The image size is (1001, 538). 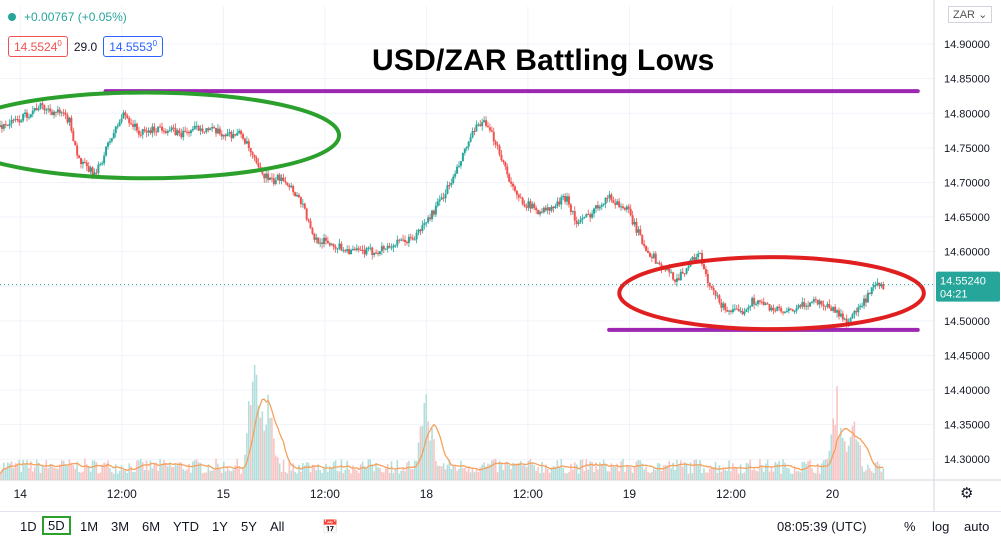 What do you see at coordinates (220, 526) in the screenshot?
I see `range-1y: 1Y` at bounding box center [220, 526].